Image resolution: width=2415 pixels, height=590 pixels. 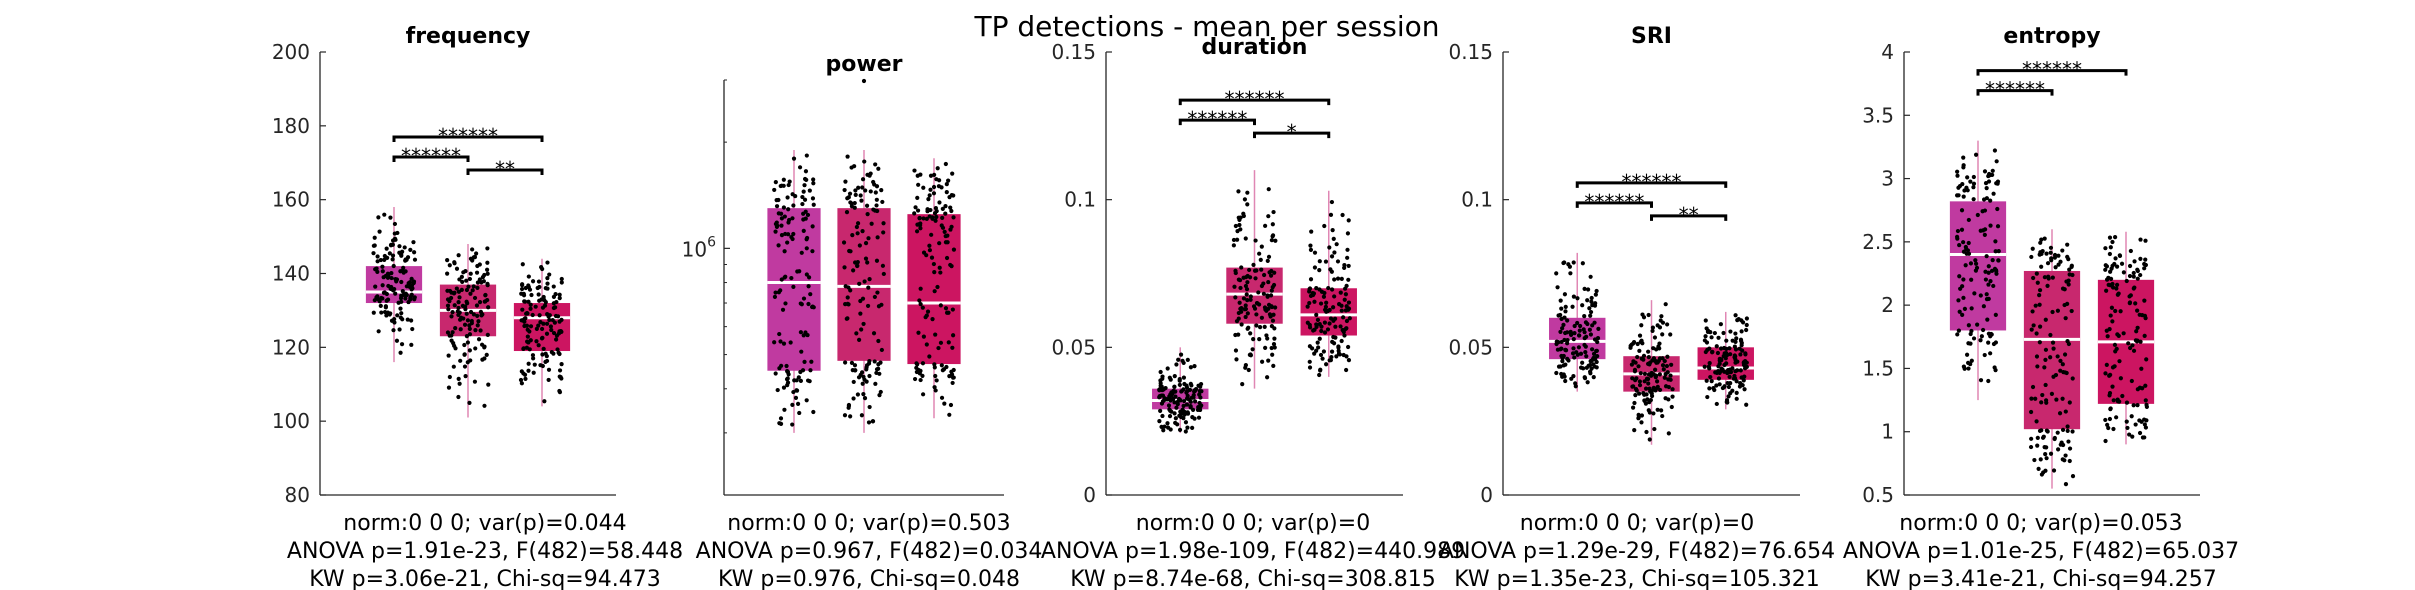 What do you see at coordinates (1689, 217) in the screenshot?
I see `significance-bracket` at bounding box center [1689, 217].